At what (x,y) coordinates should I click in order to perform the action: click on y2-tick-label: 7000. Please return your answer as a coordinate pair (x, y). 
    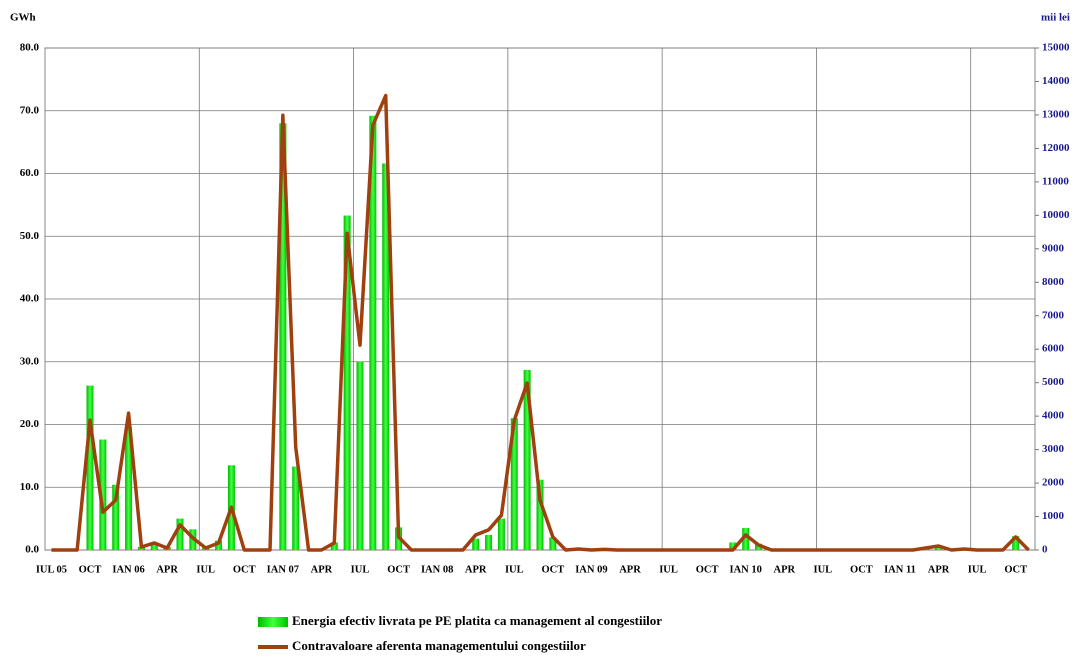
    Looking at the image, I should click on (1053, 315).